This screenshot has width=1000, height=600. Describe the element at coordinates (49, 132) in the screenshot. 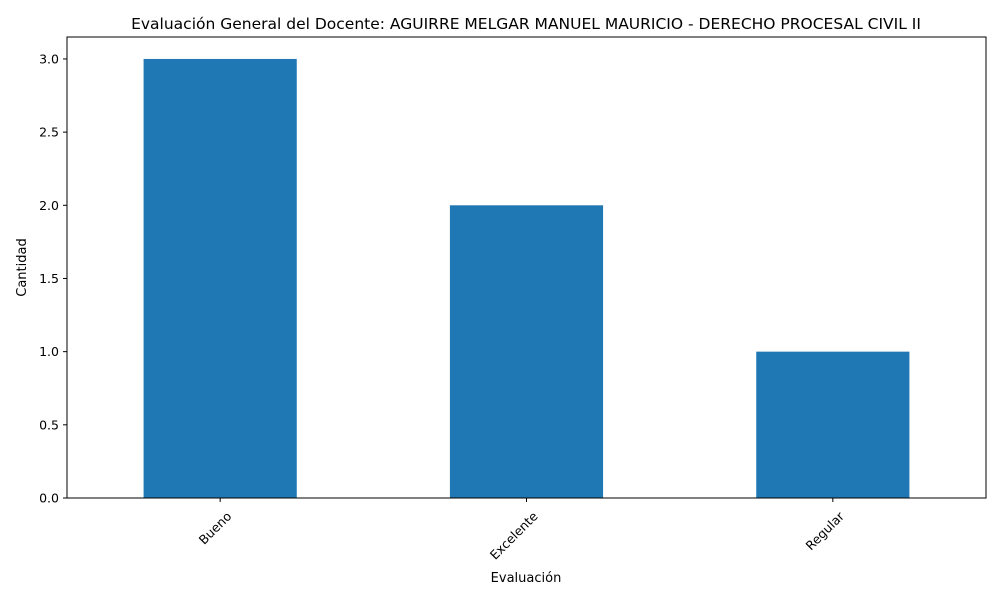

I see `y-tick-label: 2.5` at that location.